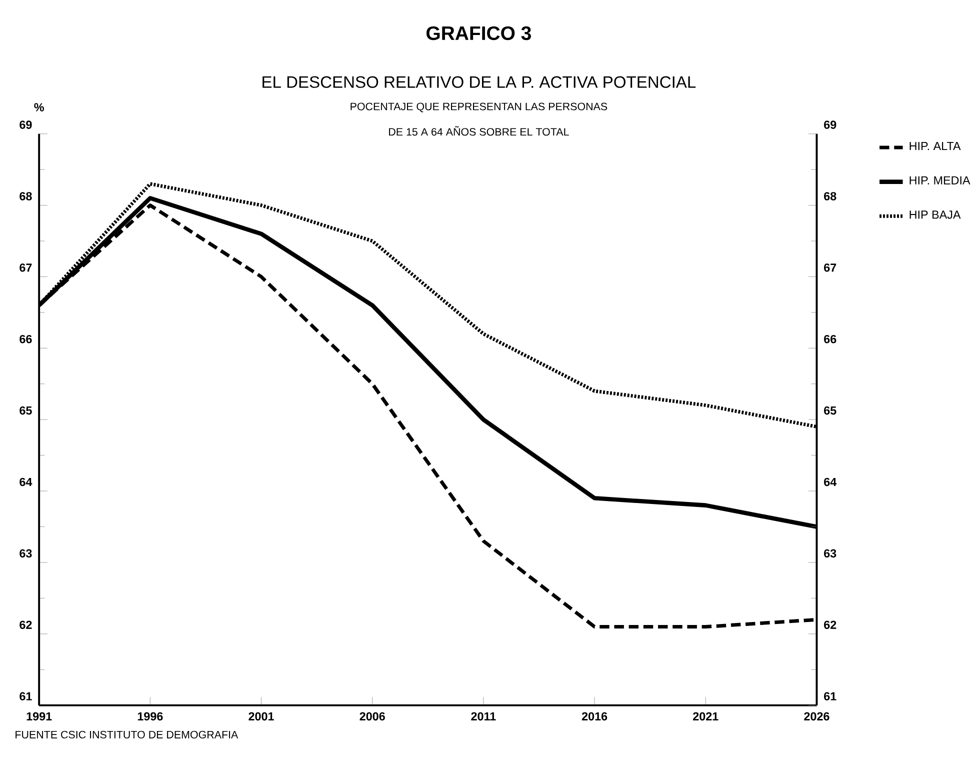 The image size is (980, 760). What do you see at coordinates (830, 553) in the screenshot?
I see `y2-tick-label: 63` at bounding box center [830, 553].